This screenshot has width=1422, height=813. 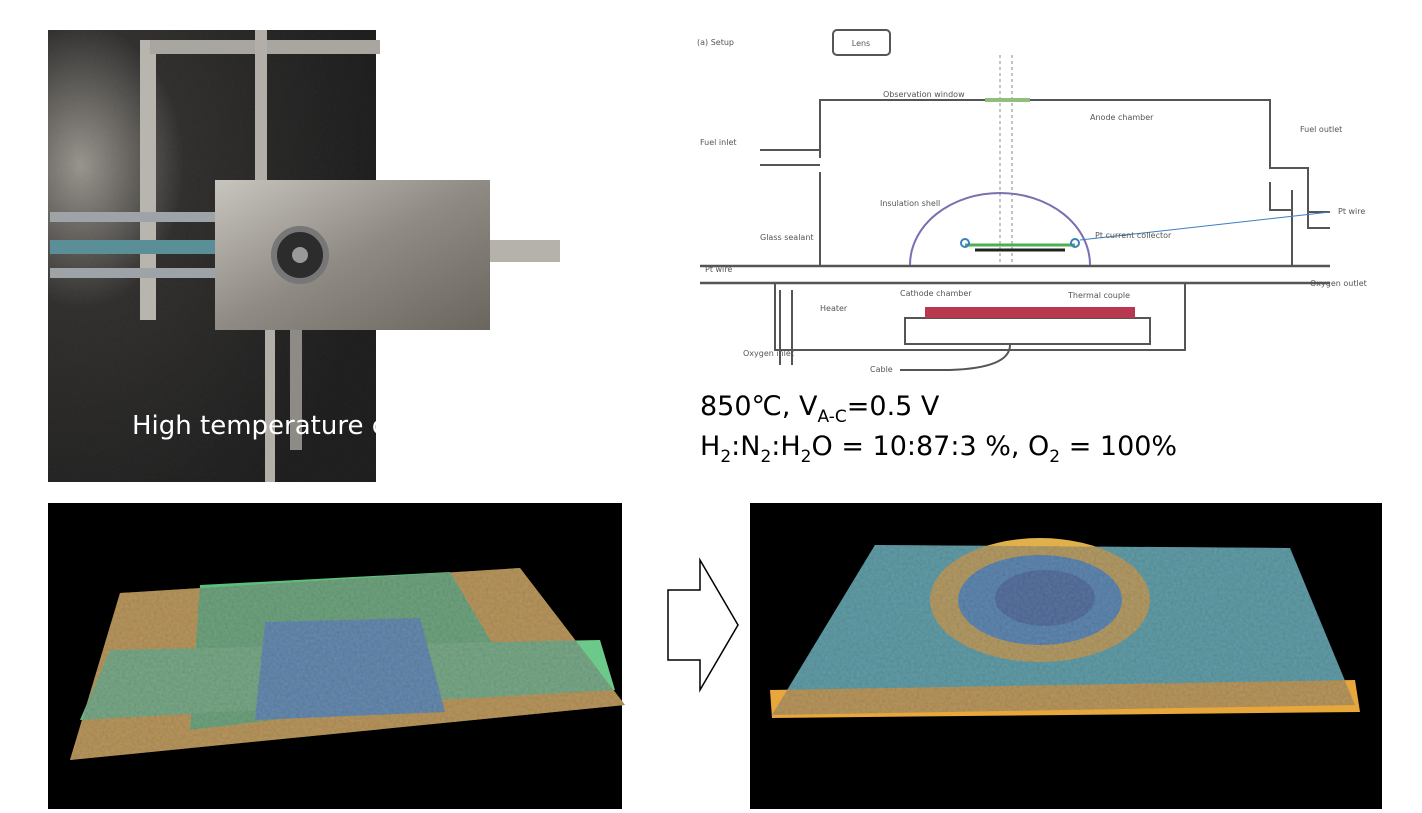 I want to click on setup-label: Lens, so click(x=861, y=43).